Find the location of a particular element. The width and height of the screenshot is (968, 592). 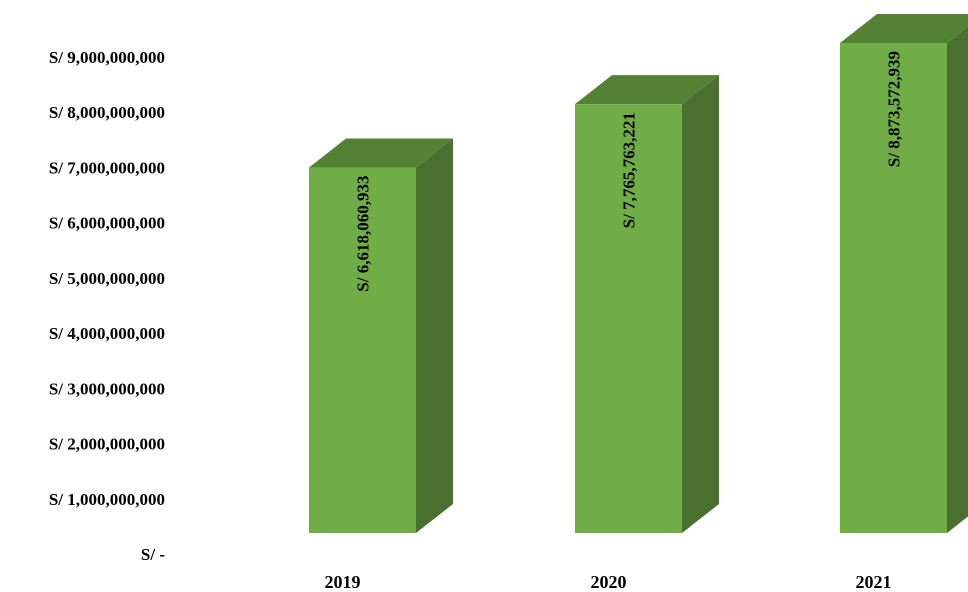

x-axis: 2019 2020 2021 is located at coordinates (608, 582).